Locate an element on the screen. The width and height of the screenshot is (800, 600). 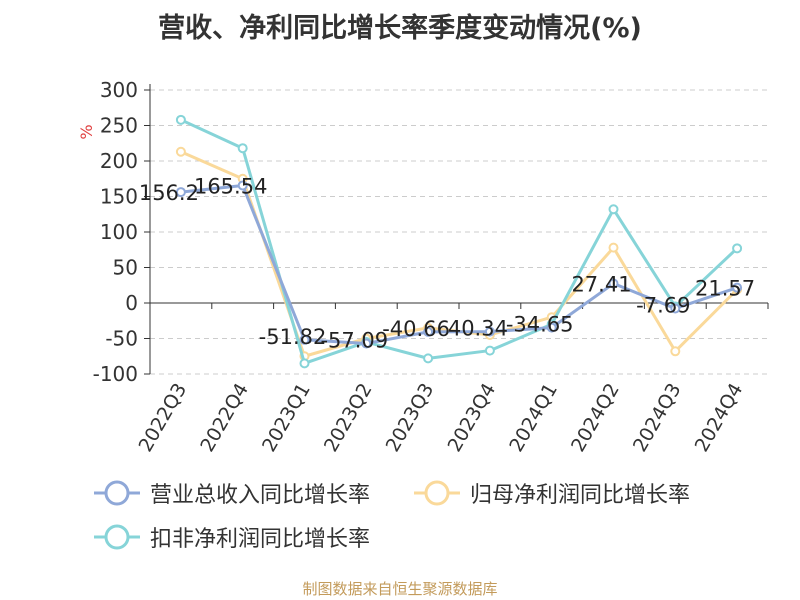
y-tick-label: -50 is located at coordinates (121, 339).